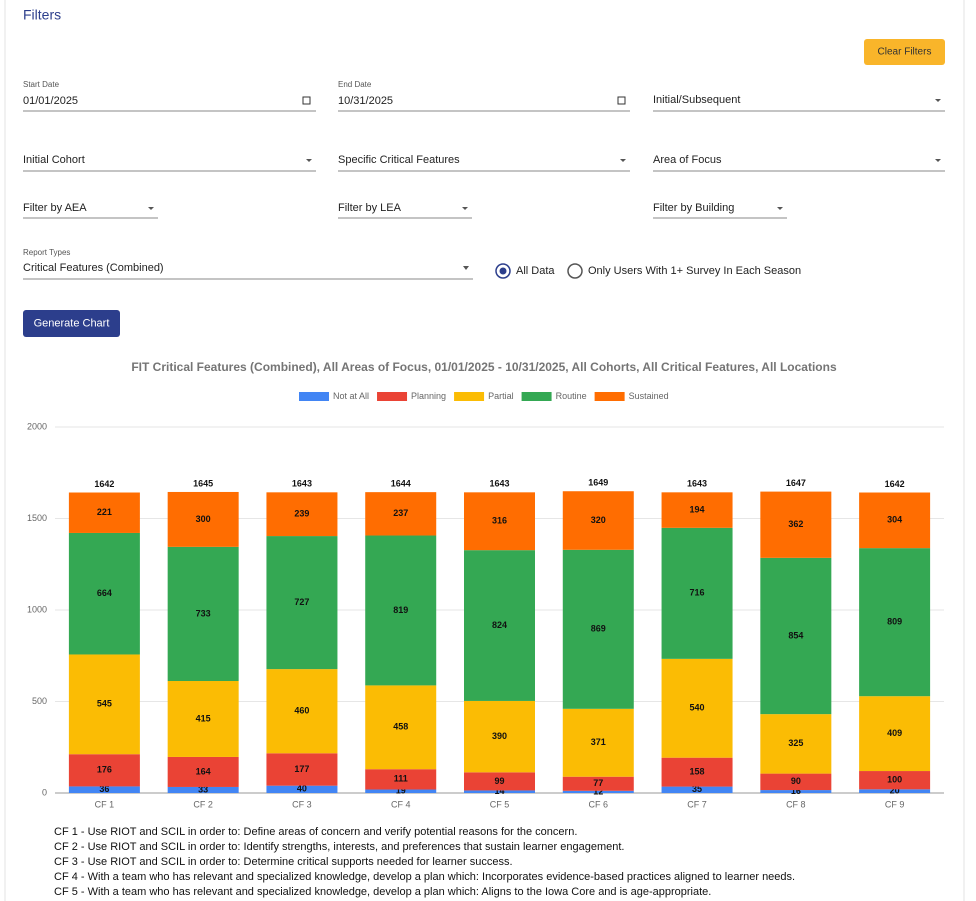 The width and height of the screenshot is (976, 901). I want to click on segment-label: 300, so click(203, 519).